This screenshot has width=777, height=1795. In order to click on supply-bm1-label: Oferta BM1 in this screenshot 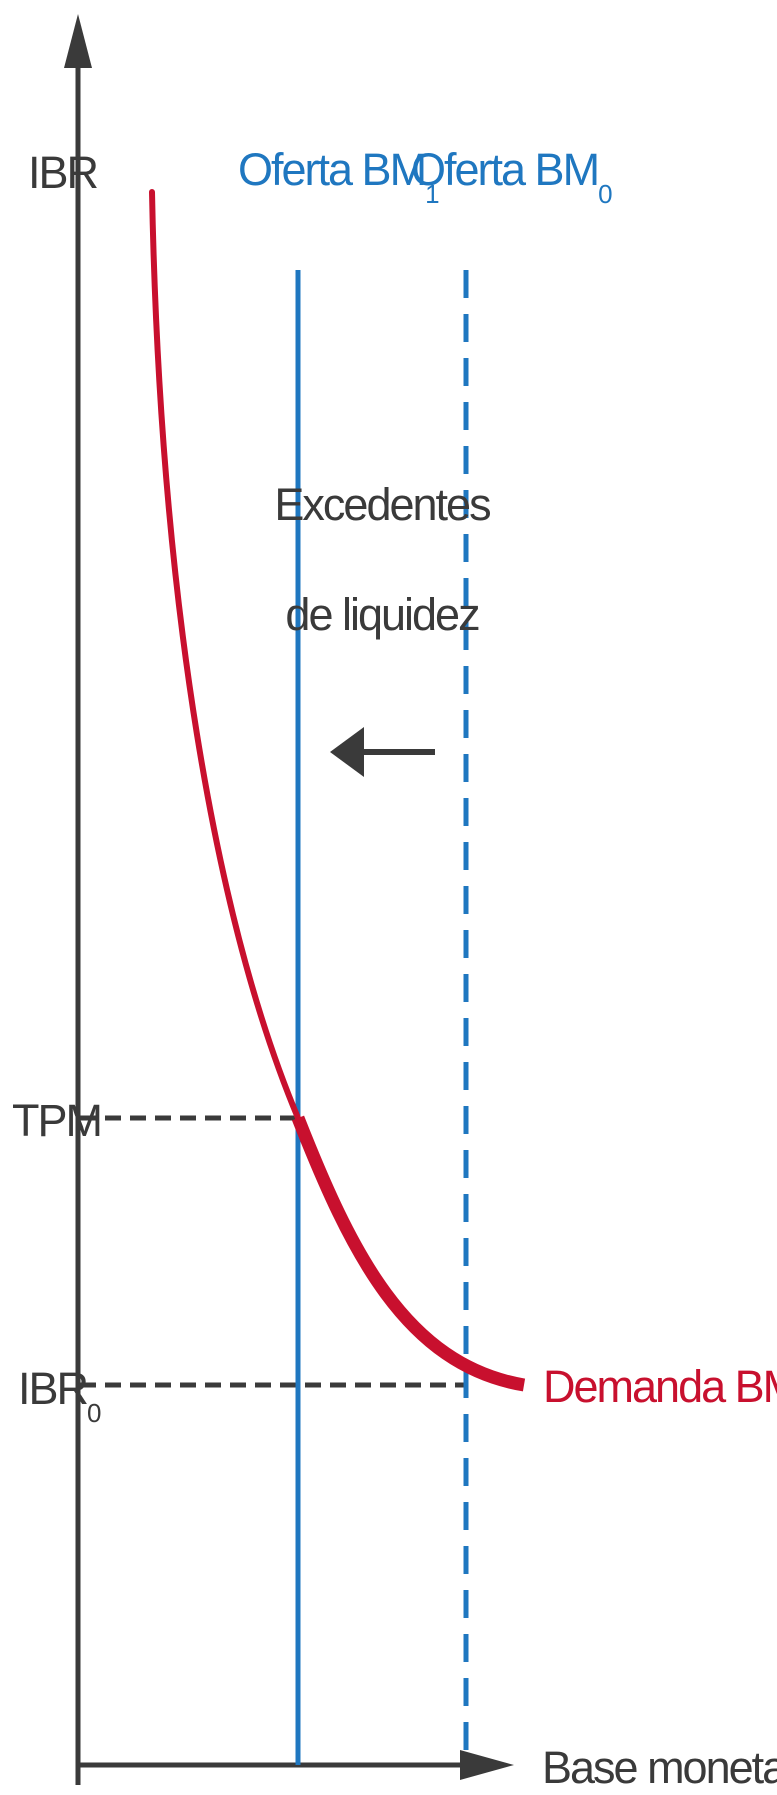, I will do `click(338, 176)`.